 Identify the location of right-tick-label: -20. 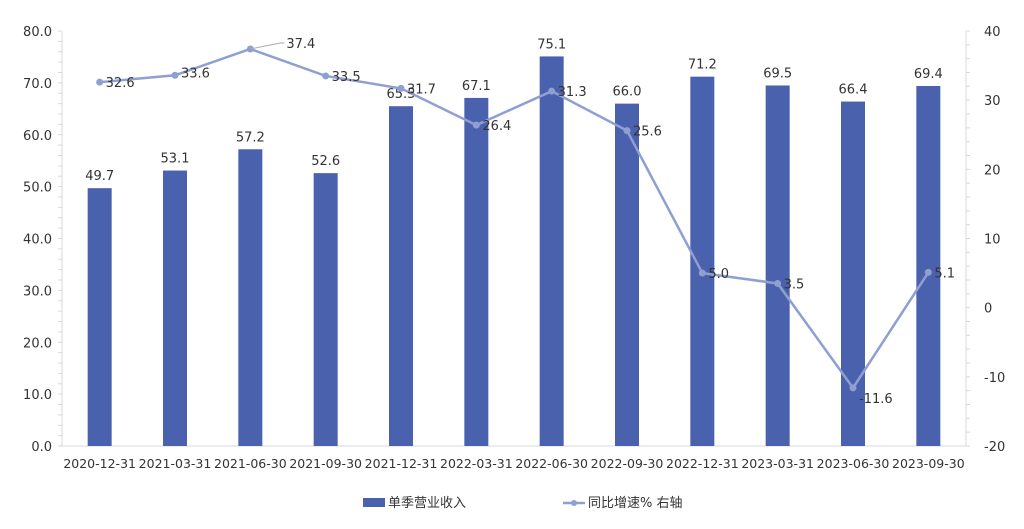
(994, 447).